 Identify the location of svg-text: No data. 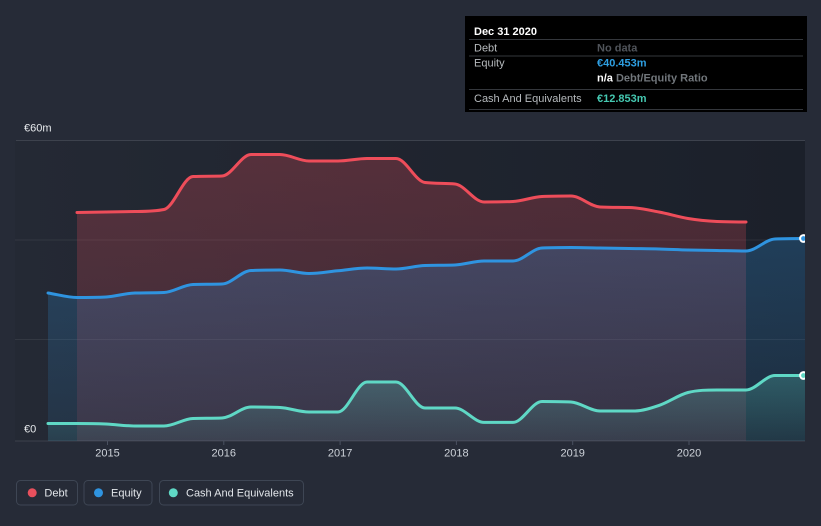
(617, 49).